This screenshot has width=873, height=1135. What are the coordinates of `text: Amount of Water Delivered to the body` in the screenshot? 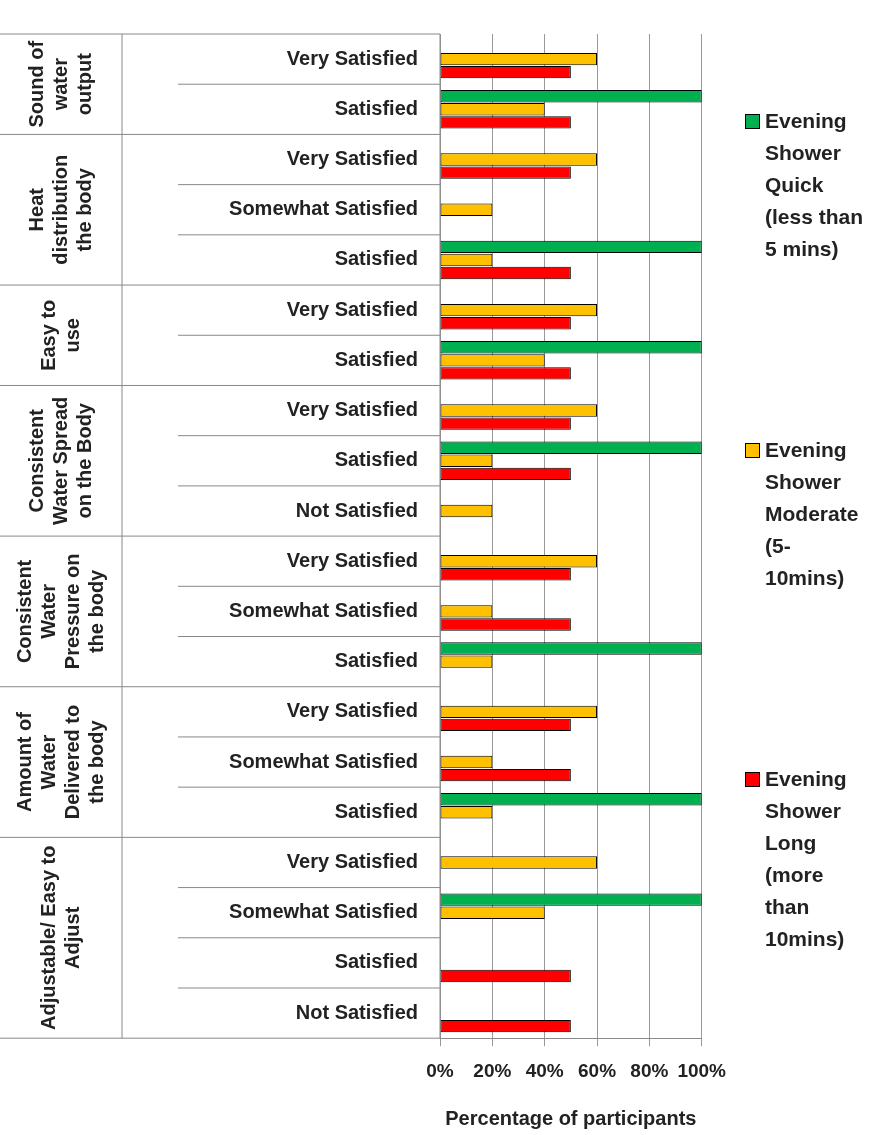 It's located at (59, 762).